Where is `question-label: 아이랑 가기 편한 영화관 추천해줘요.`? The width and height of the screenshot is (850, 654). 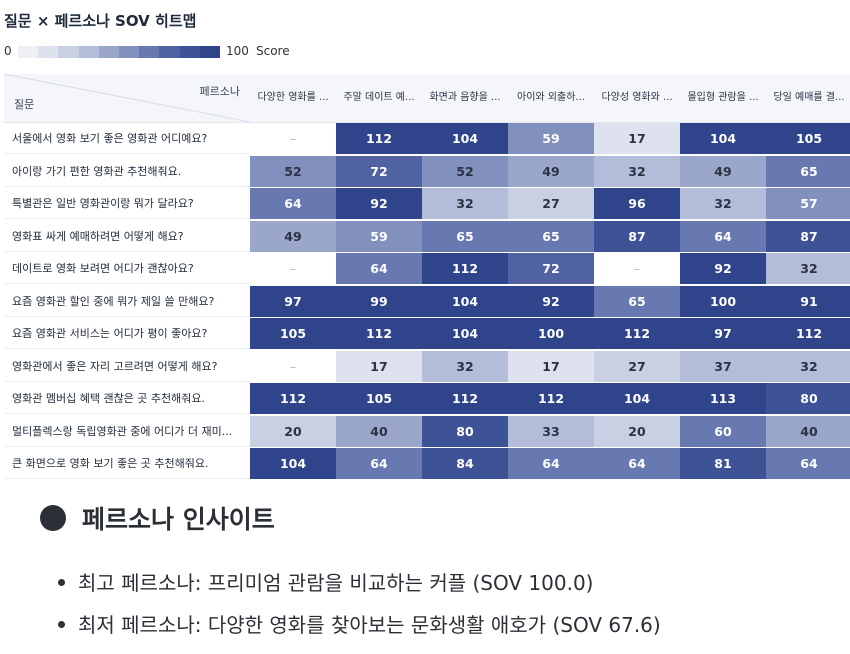 question-label: 아이랑 가기 편한 영화관 추천해줘요. is located at coordinates (127, 171).